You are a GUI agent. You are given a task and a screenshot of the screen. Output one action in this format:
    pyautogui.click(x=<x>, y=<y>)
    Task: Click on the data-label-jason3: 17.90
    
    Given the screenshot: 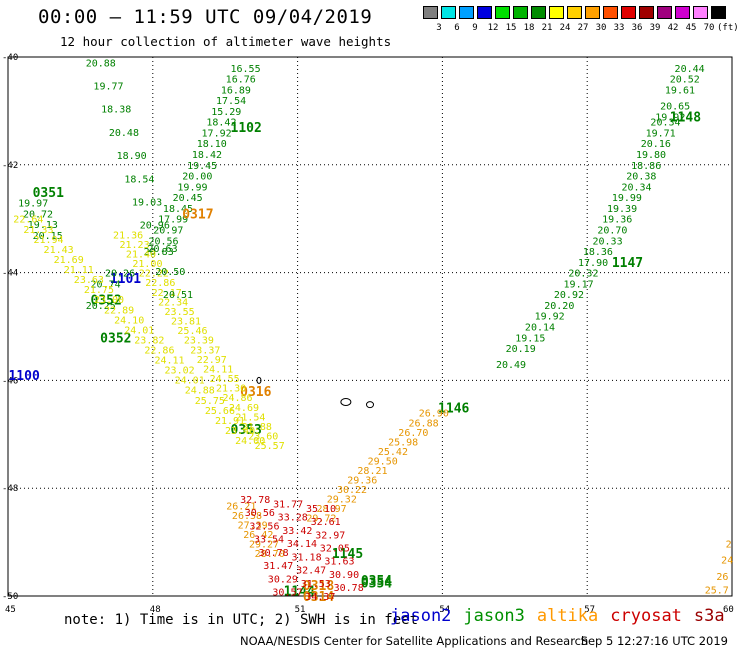 What is the action you would take?
    pyautogui.click(x=593, y=263)
    